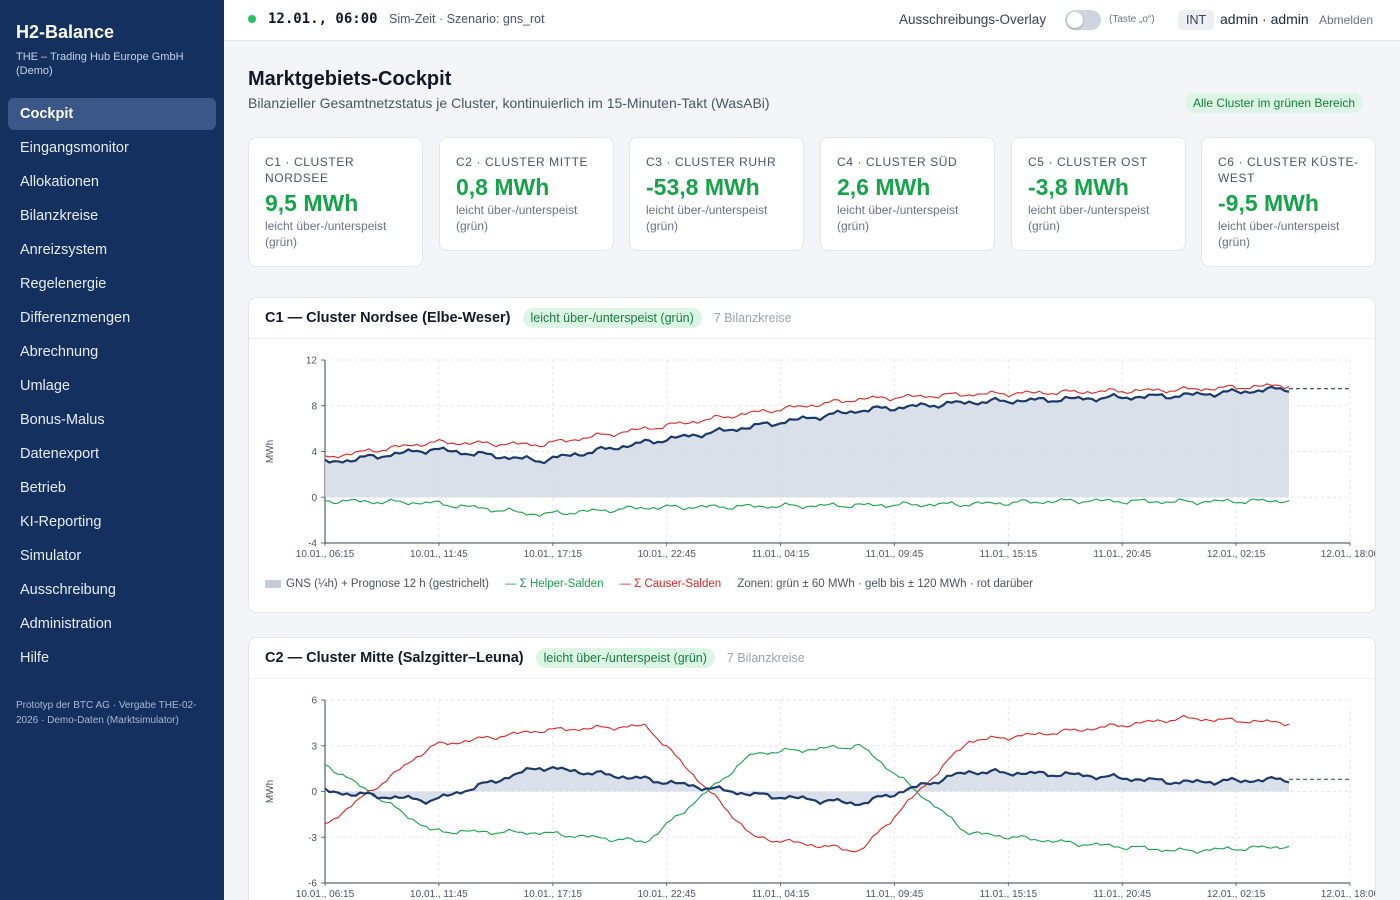 Image resolution: width=1400 pixels, height=900 pixels. Describe the element at coordinates (51, 556) in the screenshot. I see `sidebar-item-simulator: Simulator` at that location.